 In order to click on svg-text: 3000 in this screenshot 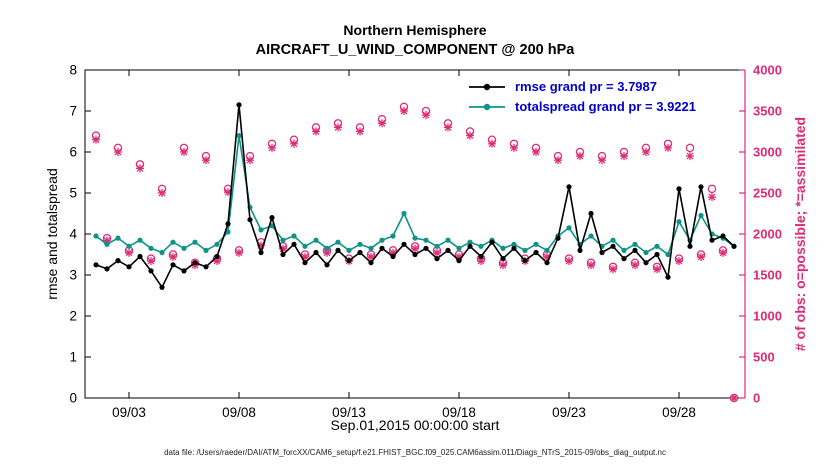, I will do `click(767, 152)`.